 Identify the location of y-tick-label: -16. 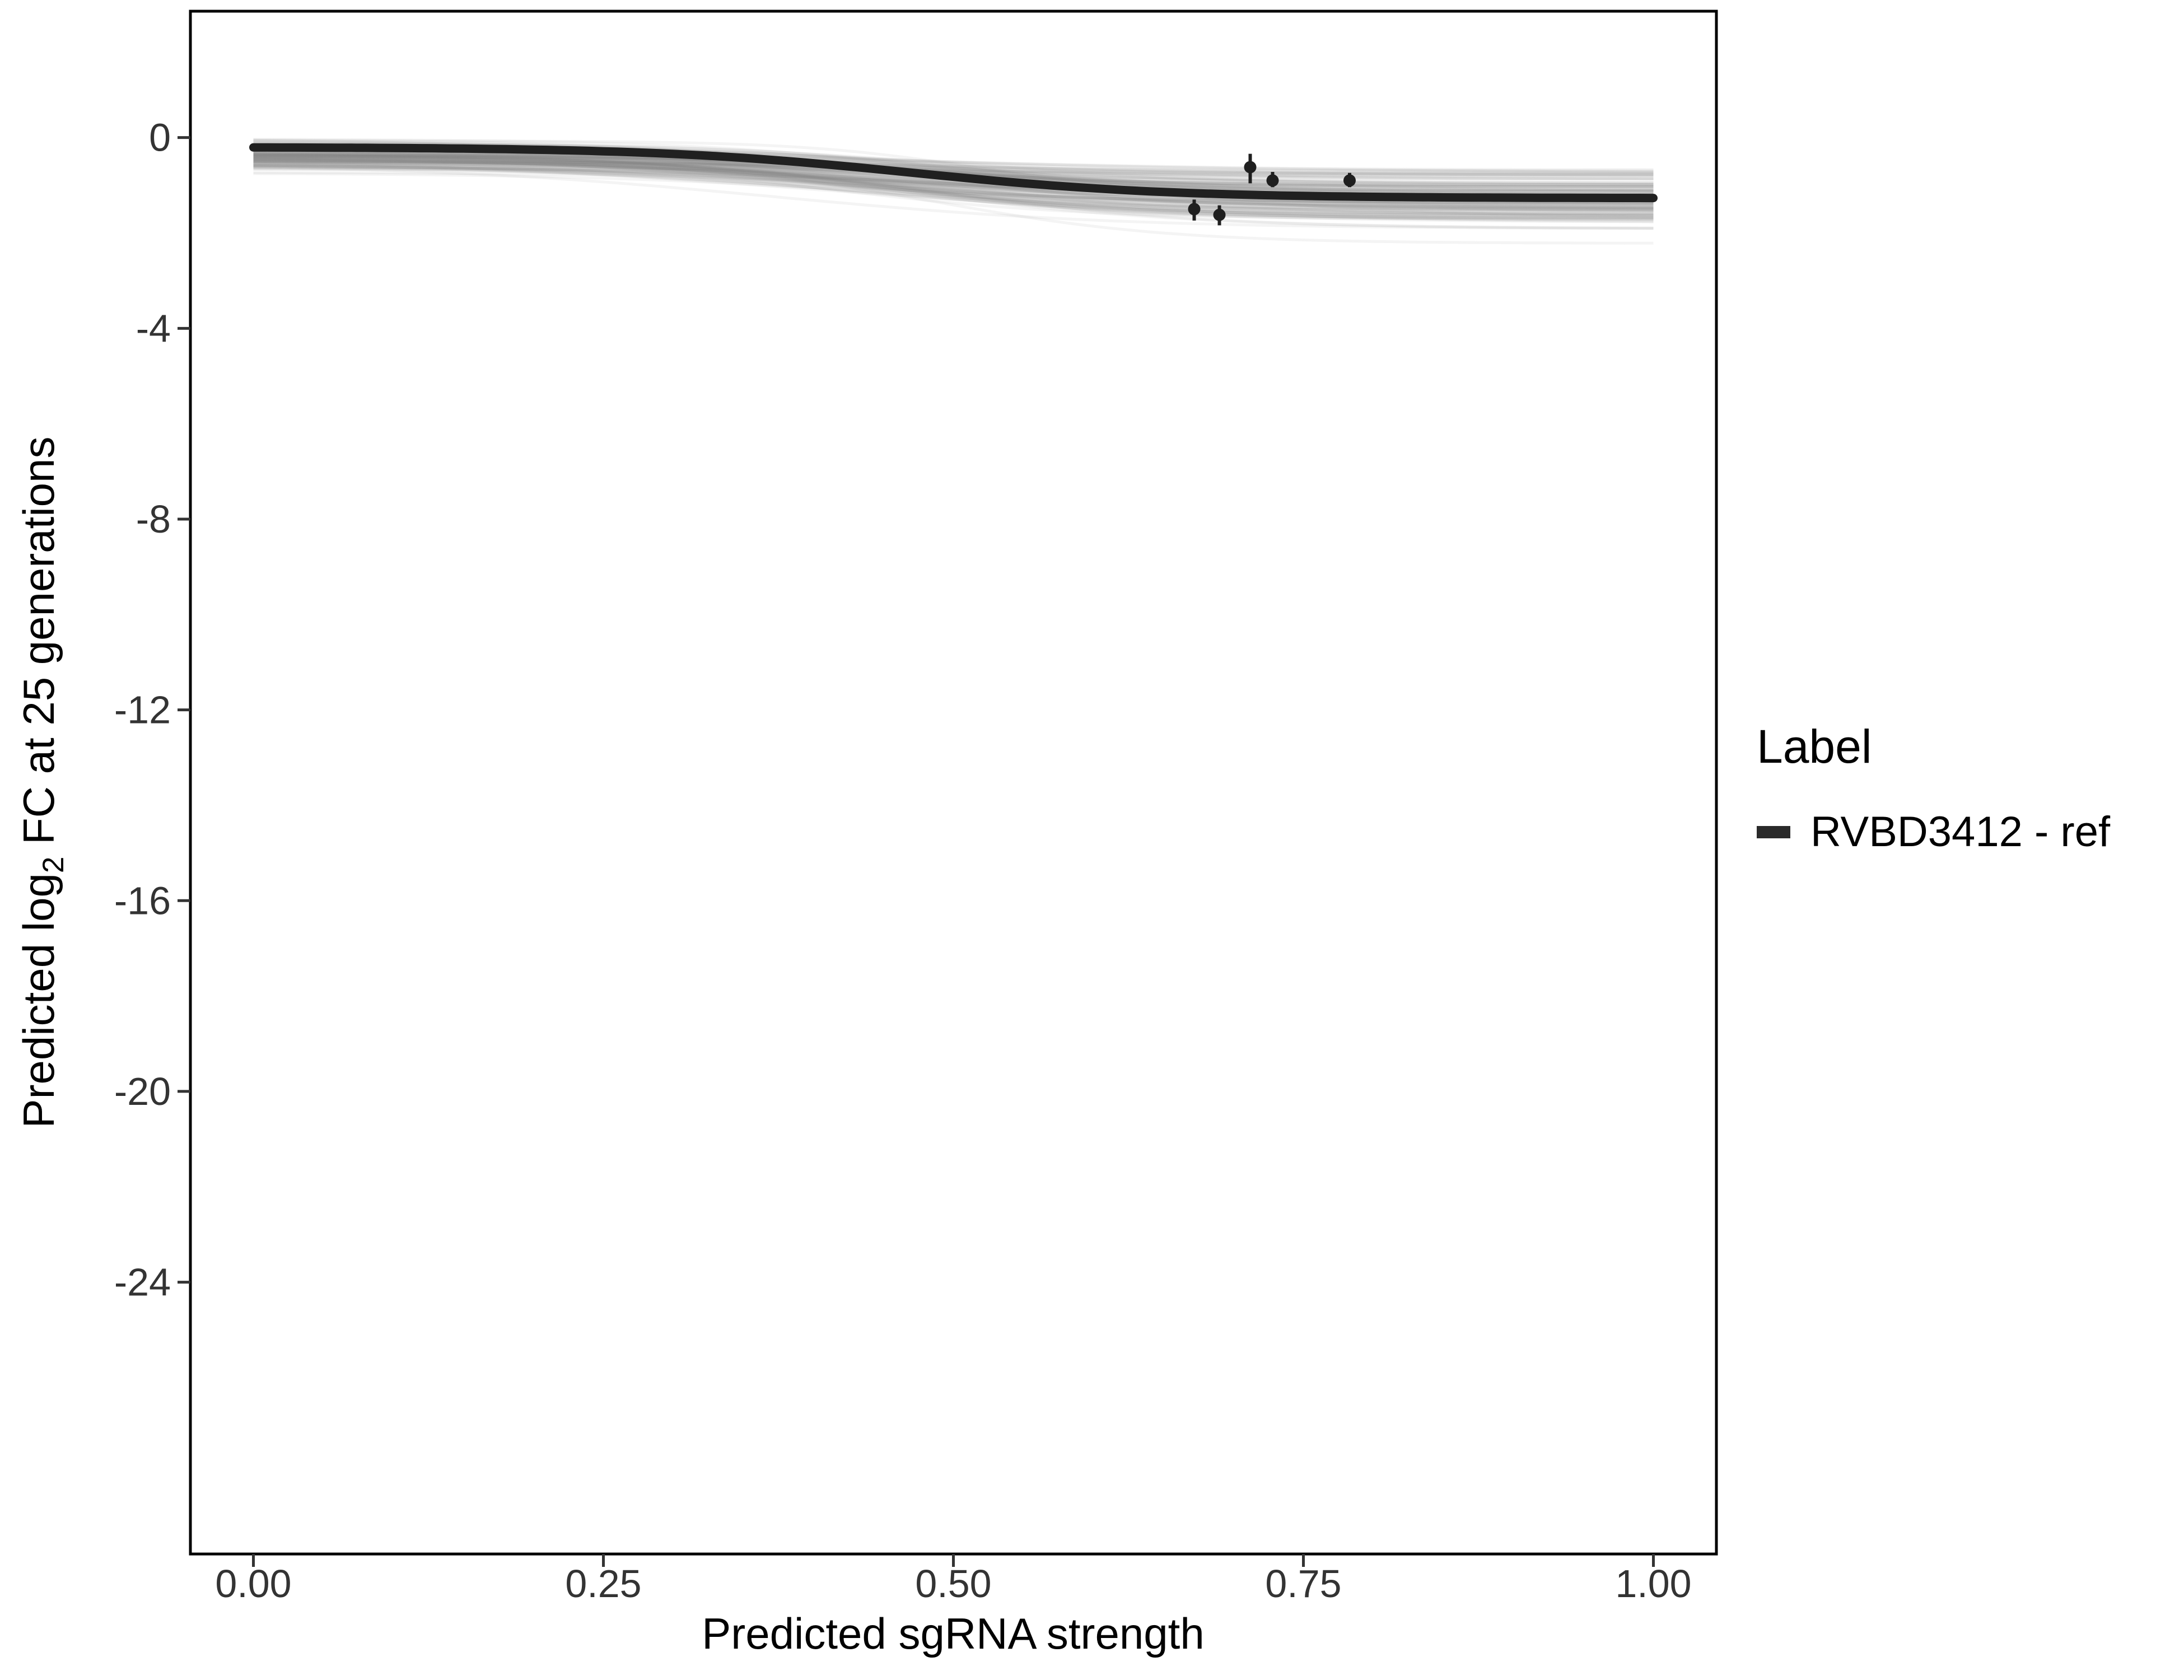
(143, 901).